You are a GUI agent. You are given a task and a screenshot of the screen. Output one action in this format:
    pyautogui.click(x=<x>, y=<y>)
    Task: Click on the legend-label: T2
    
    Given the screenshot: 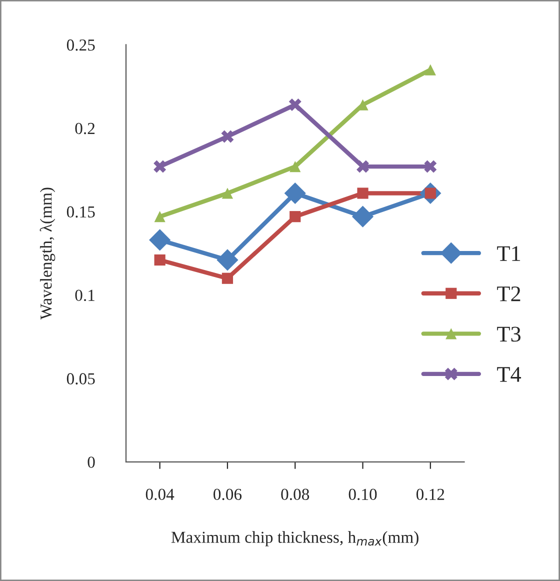 What is the action you would take?
    pyautogui.click(x=508, y=294)
    